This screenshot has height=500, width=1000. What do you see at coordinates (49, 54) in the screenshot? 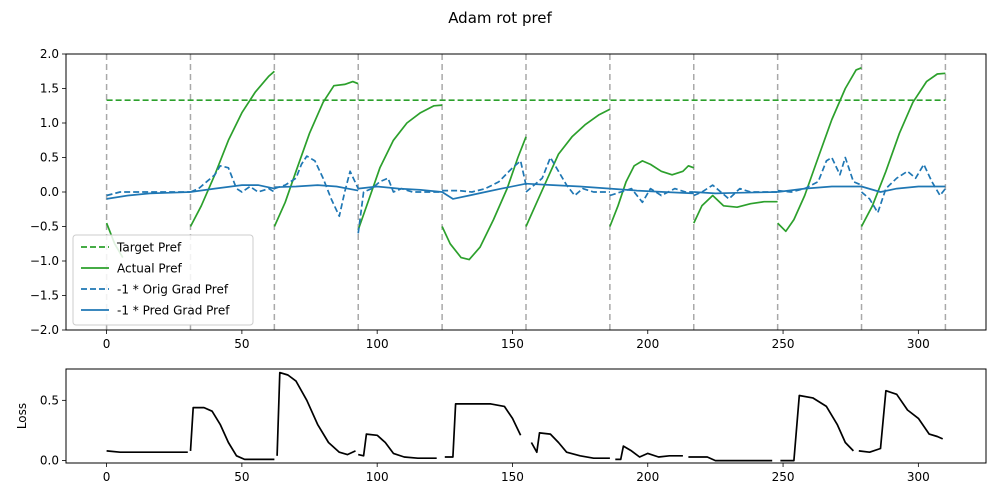
I see `y-tick-label: 2.0` at bounding box center [49, 54].